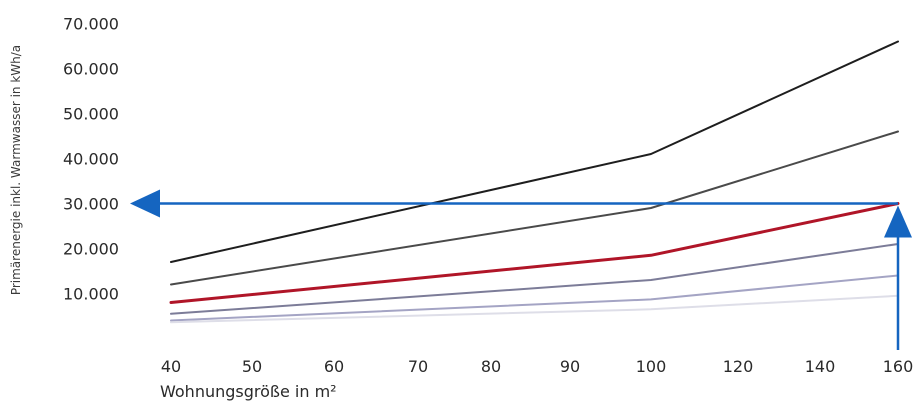 This screenshot has width=914, height=409. Describe the element at coordinates (91, 69) in the screenshot. I see `y-tick-label: 60.000` at that location.